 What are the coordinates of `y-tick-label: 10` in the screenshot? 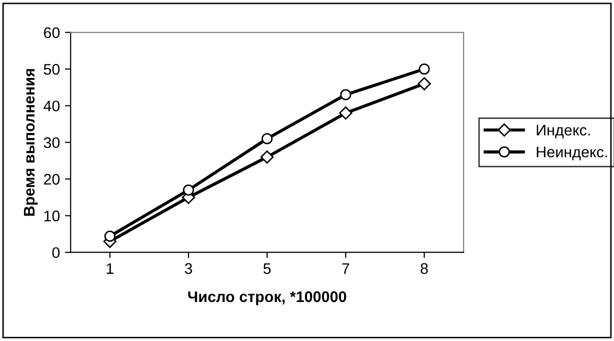 It's located at (52, 216).